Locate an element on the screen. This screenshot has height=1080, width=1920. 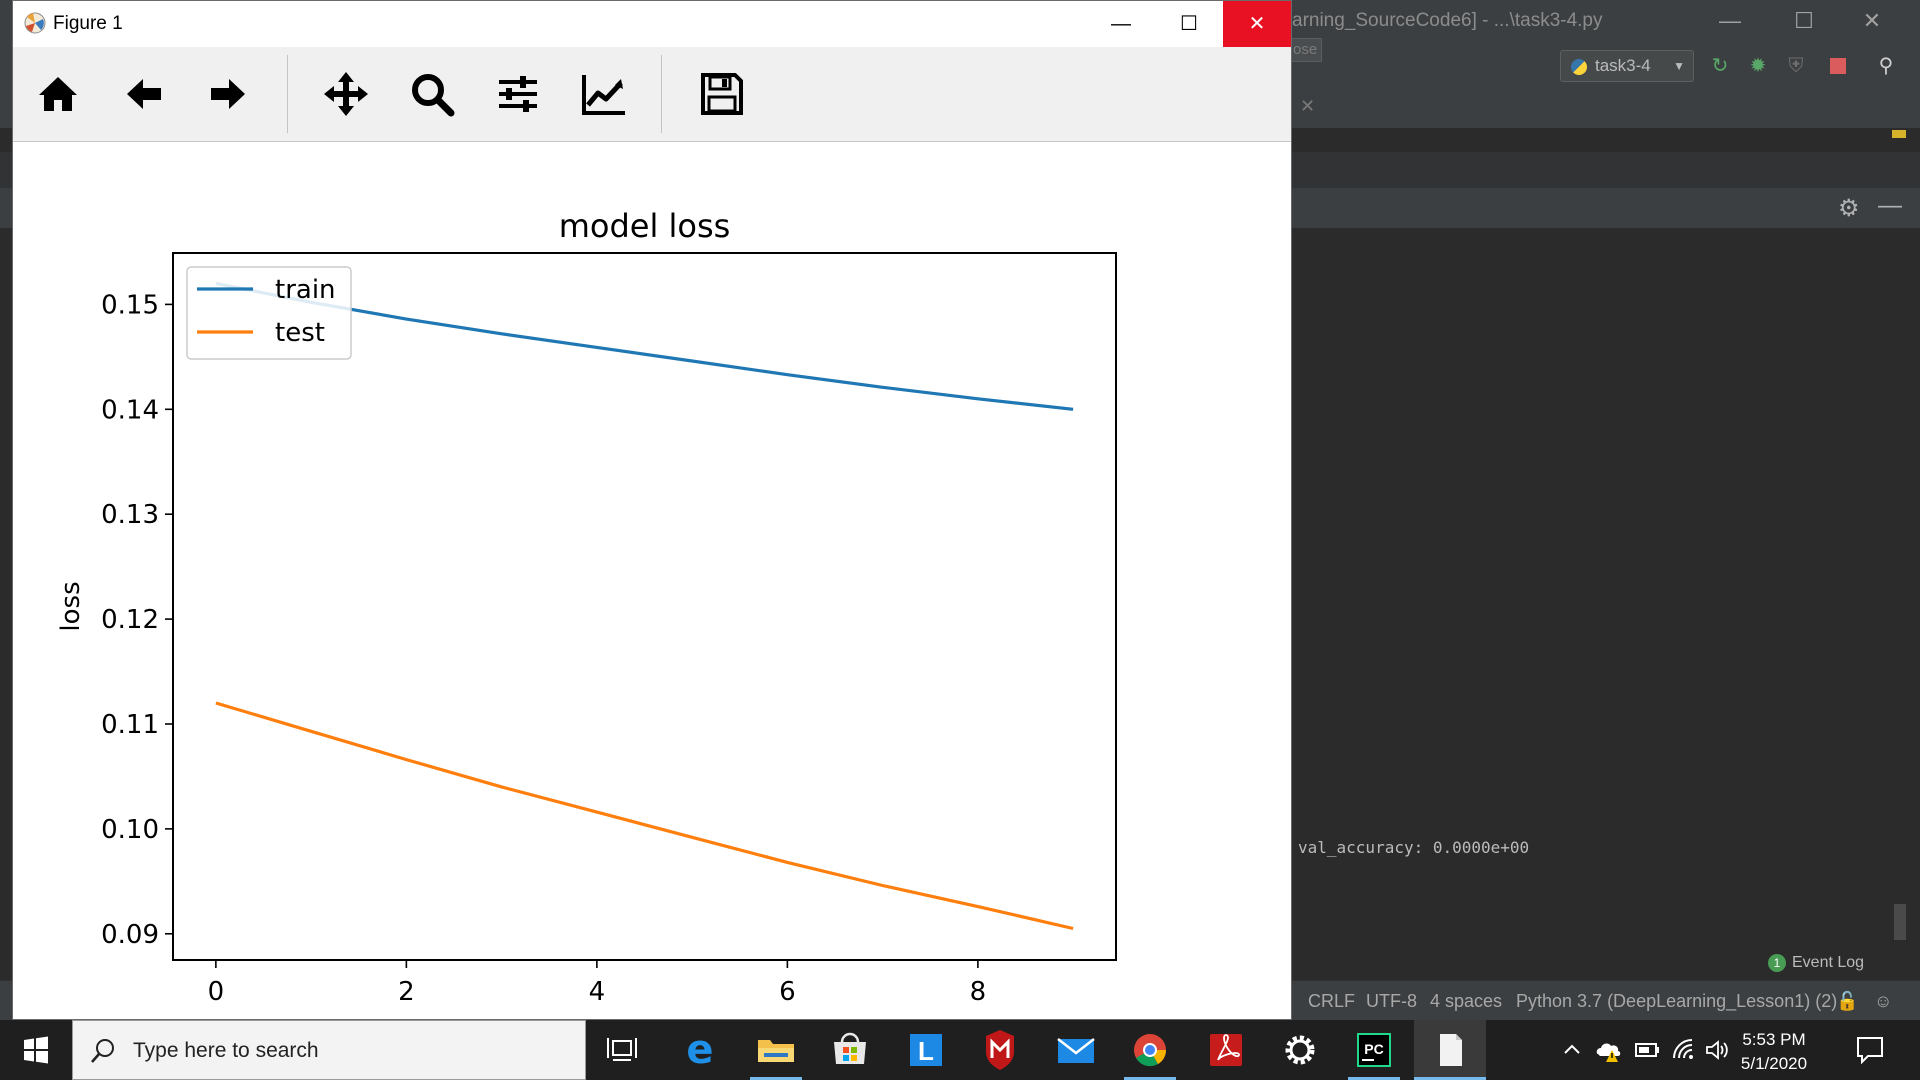
chart-title: model loss is located at coordinates (645, 226).